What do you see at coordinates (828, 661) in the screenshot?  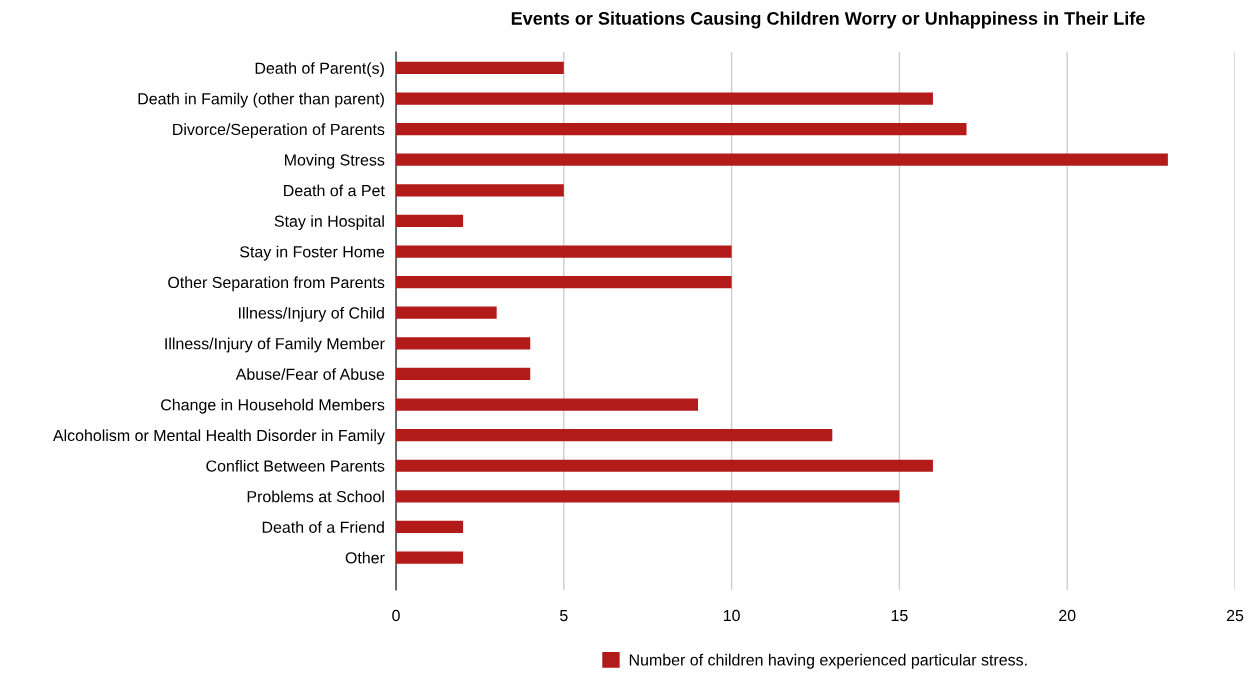 I see `legend-label: Number of children having experienced particular stress.` at bounding box center [828, 661].